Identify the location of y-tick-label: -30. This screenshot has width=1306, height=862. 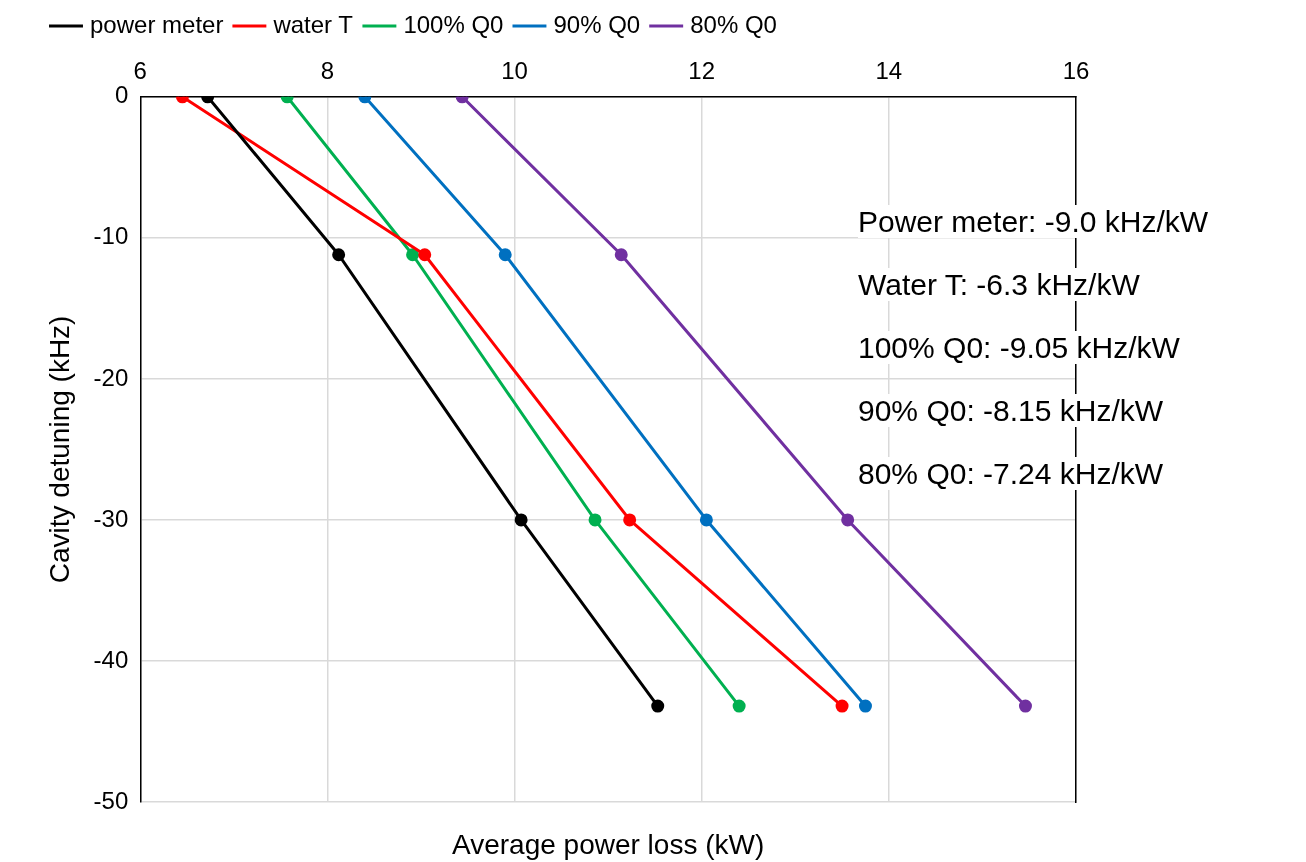
(111, 518).